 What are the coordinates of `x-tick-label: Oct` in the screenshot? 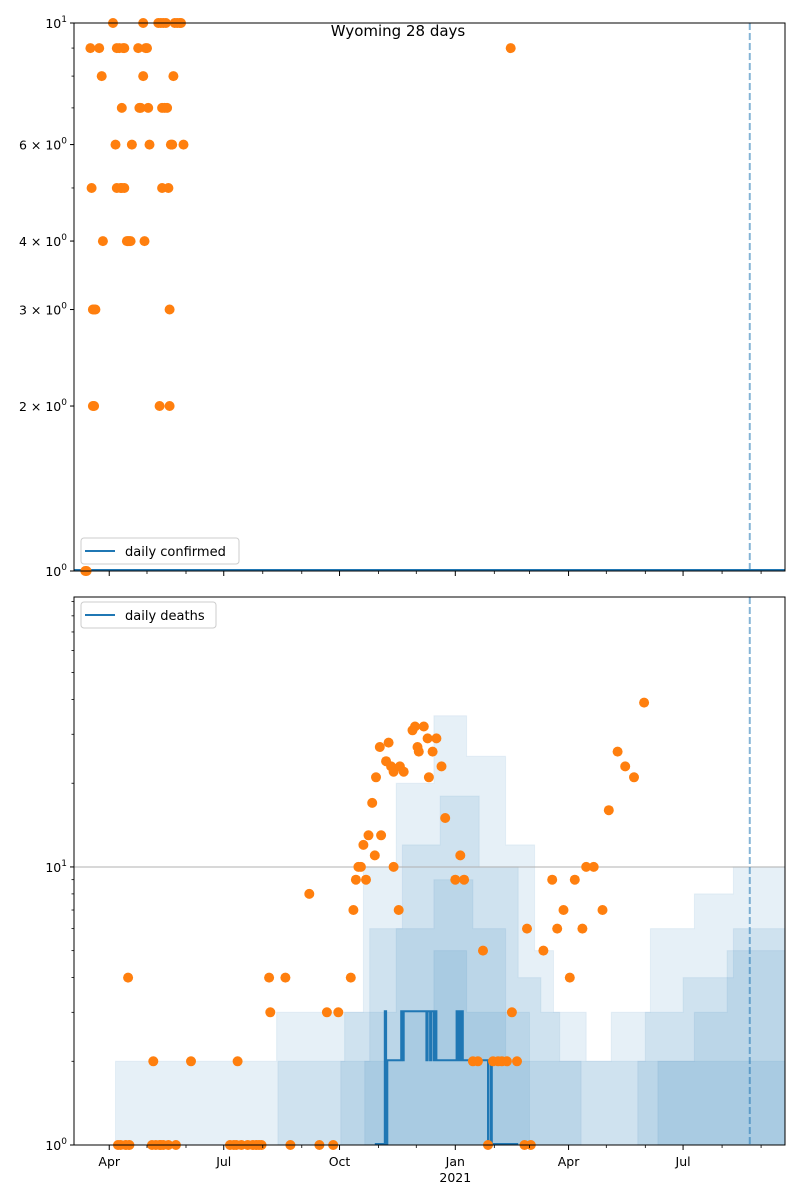 It's located at (340, 1161).